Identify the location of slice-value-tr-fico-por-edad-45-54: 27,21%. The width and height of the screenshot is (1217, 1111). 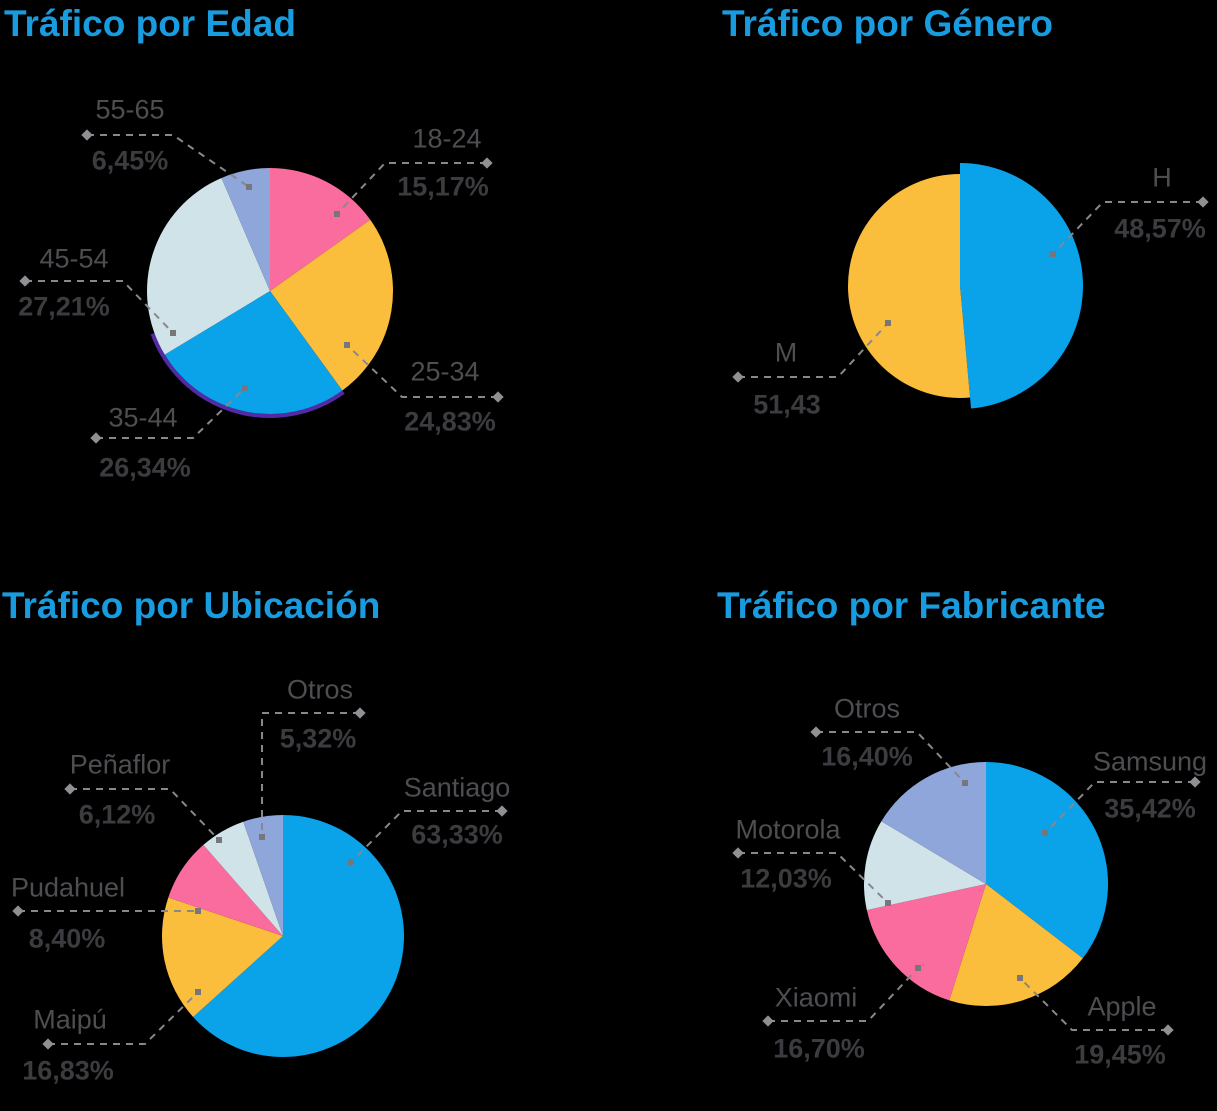
(64, 306).